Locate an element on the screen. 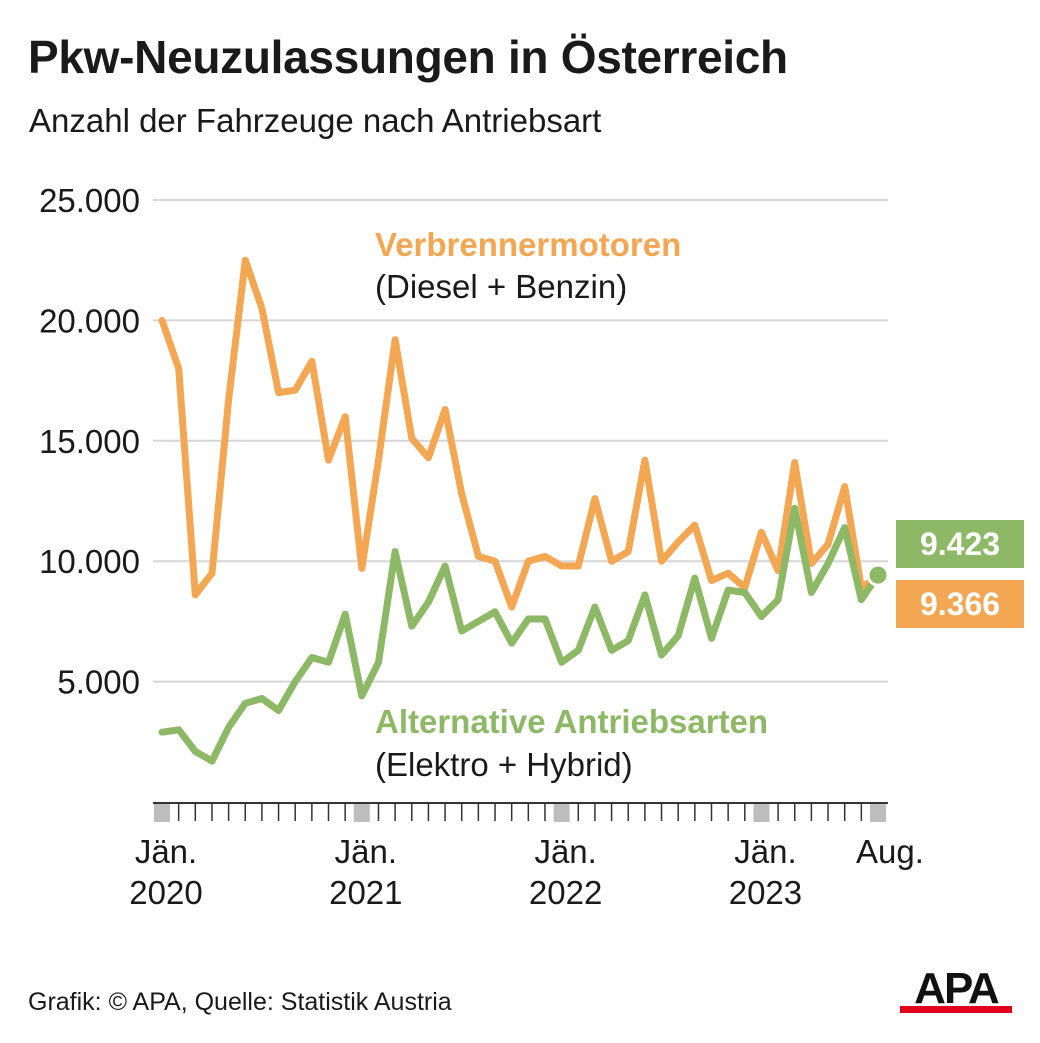 The image size is (1040, 1043). end-point-marker is located at coordinates (878, 575).